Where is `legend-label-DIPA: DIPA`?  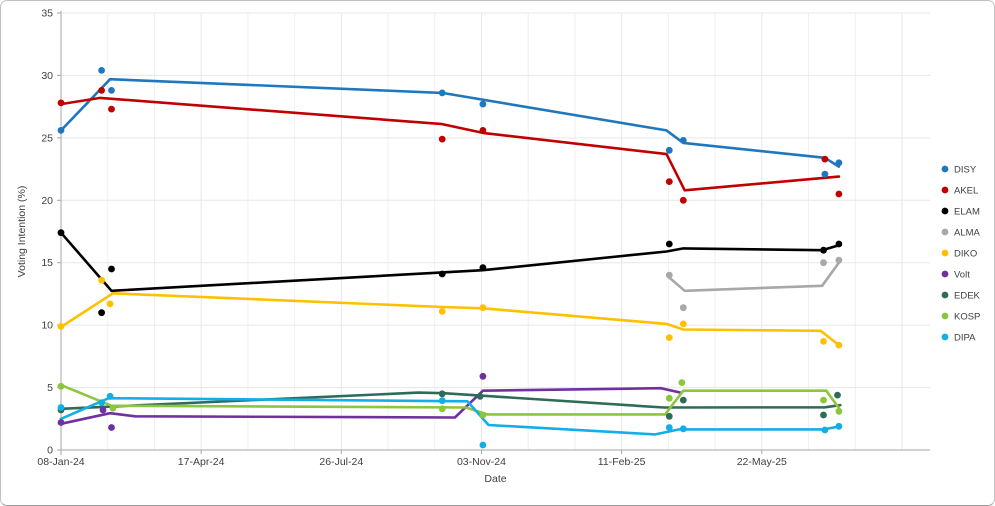 legend-label-DIPA: DIPA is located at coordinates (965, 338).